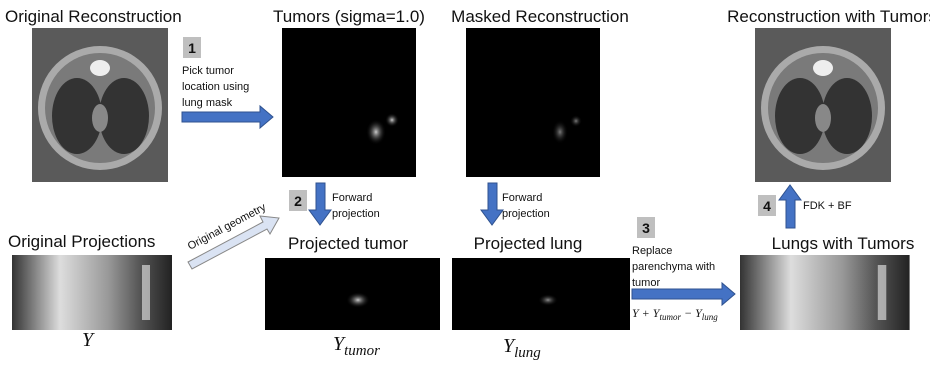  I want to click on step-text: Replace, so click(652, 251).